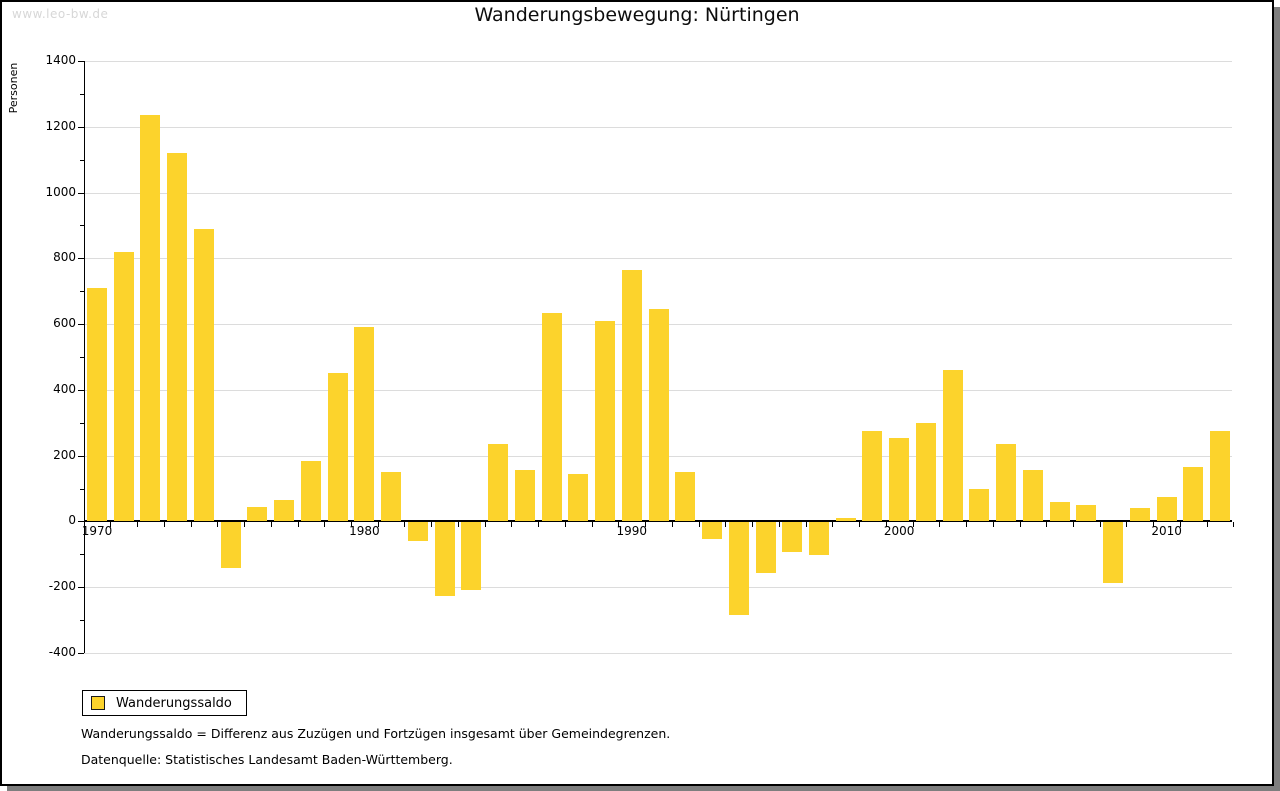 The height and width of the screenshot is (791, 1280). Describe the element at coordinates (952, 445) in the screenshot. I see `bar-2002` at that location.